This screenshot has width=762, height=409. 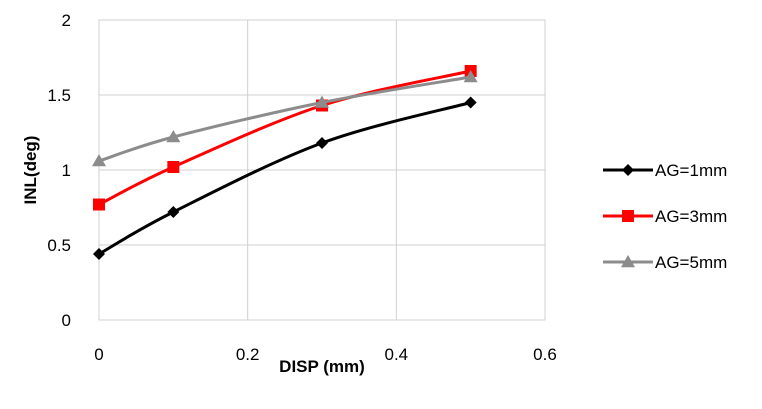 I want to click on legend-item: AG=1mm, so click(x=665, y=170).